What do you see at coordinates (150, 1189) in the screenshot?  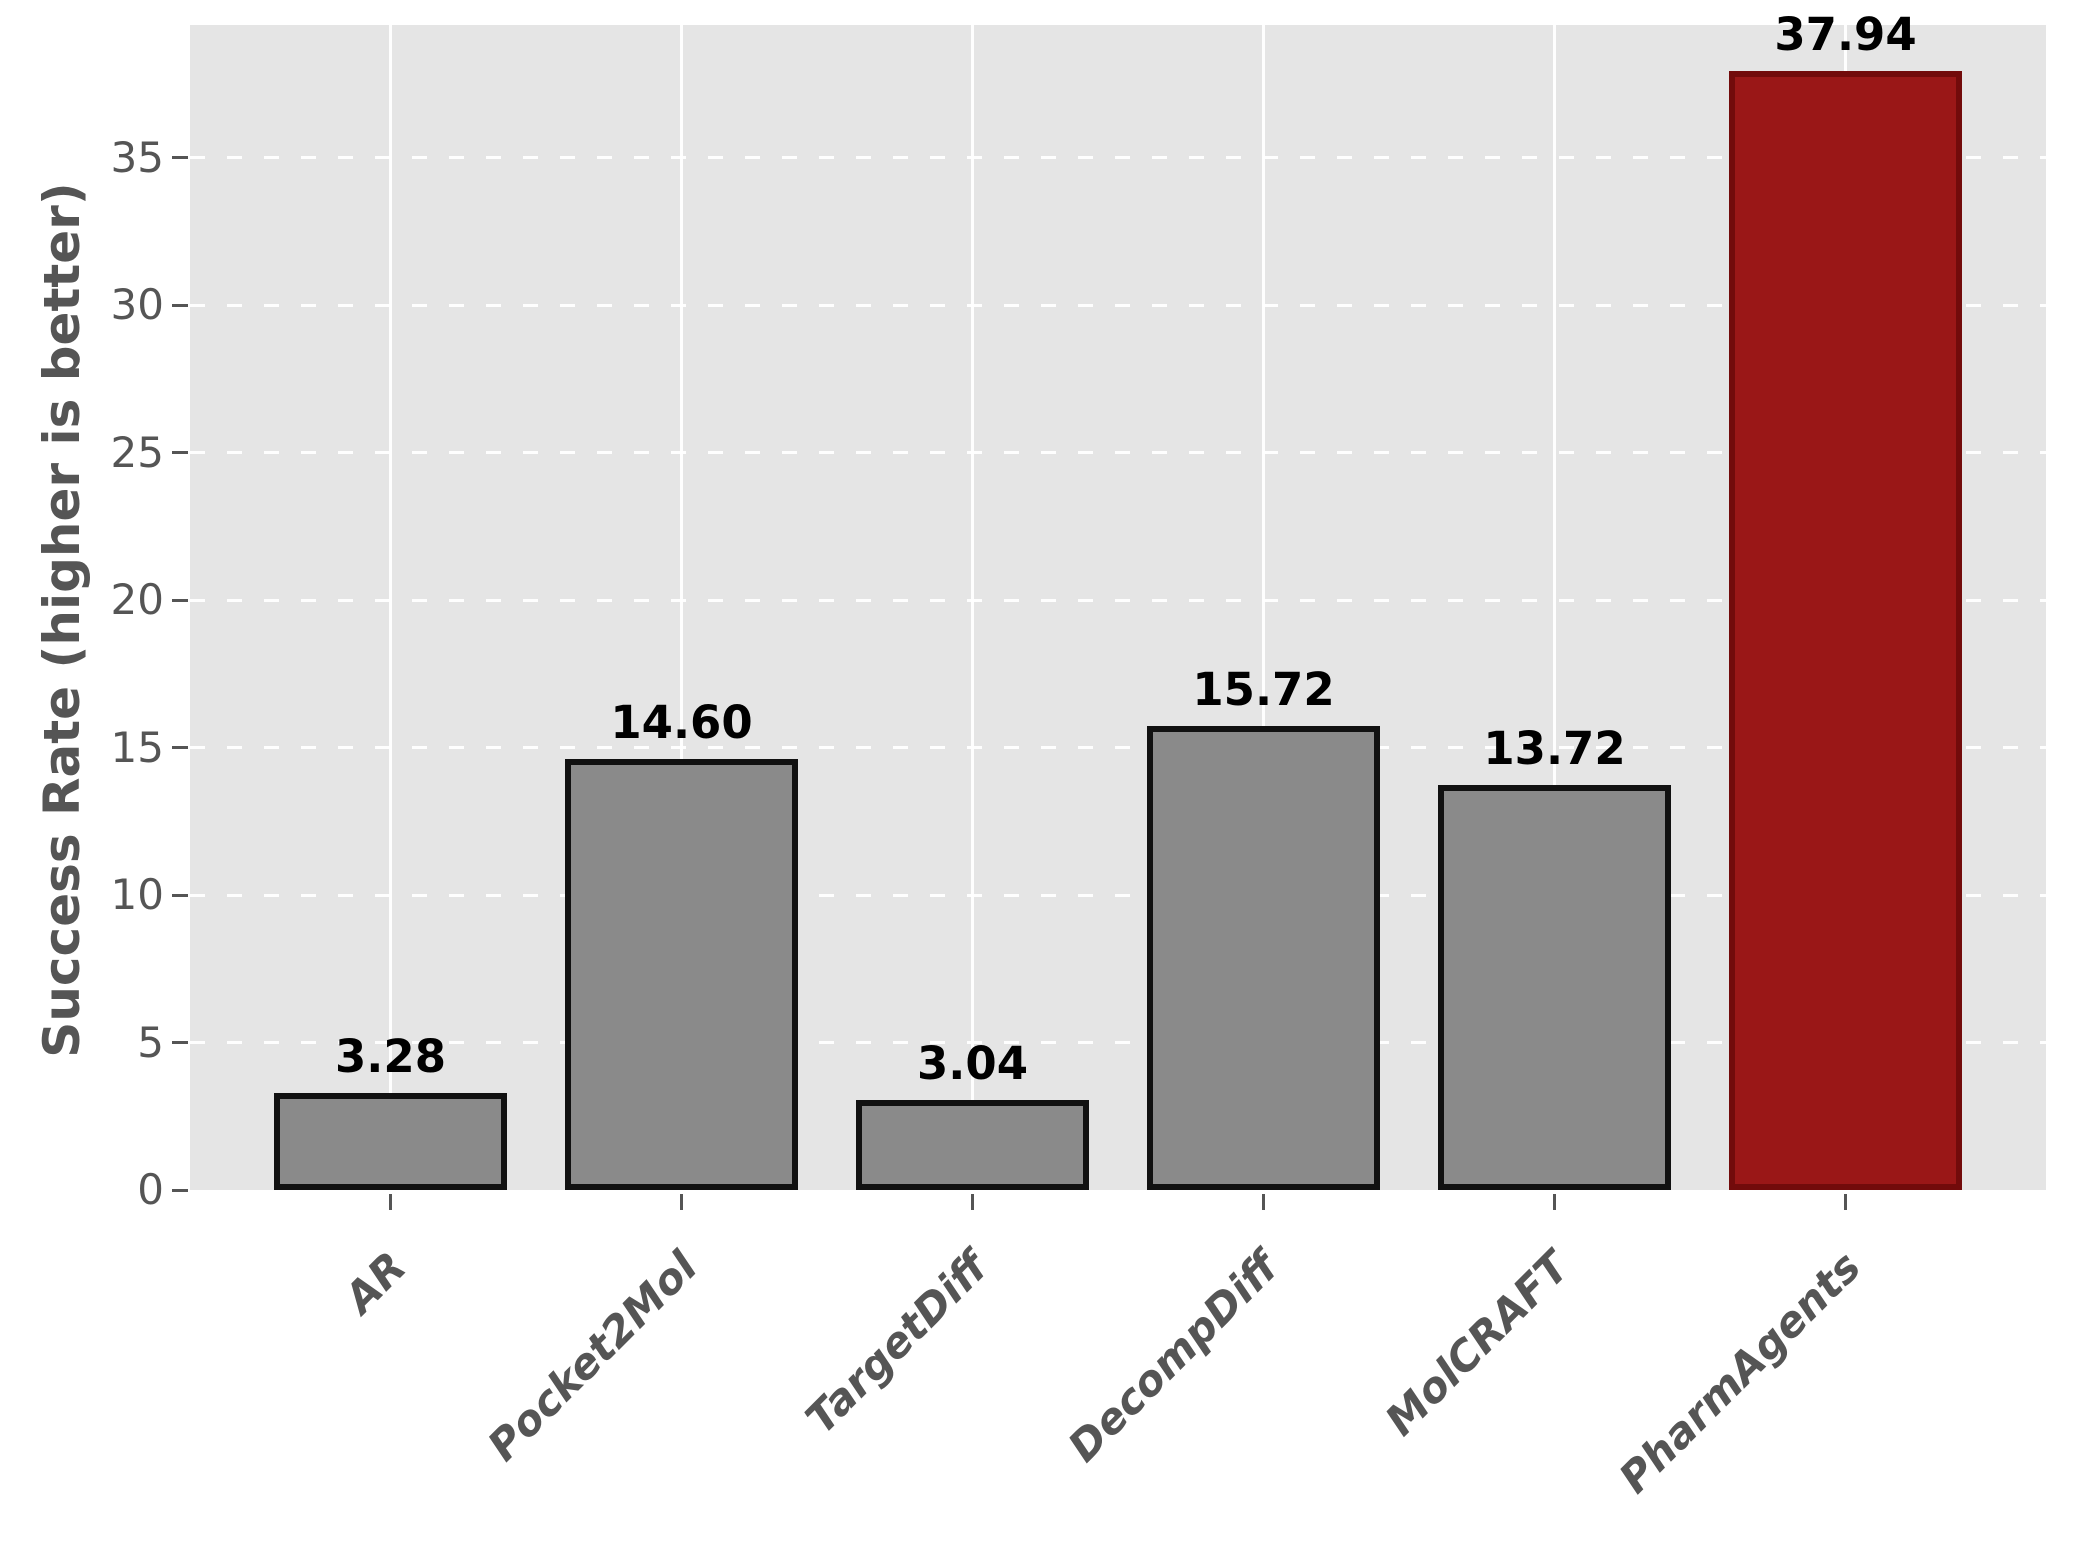 I see `y-tick-label: 0` at bounding box center [150, 1189].